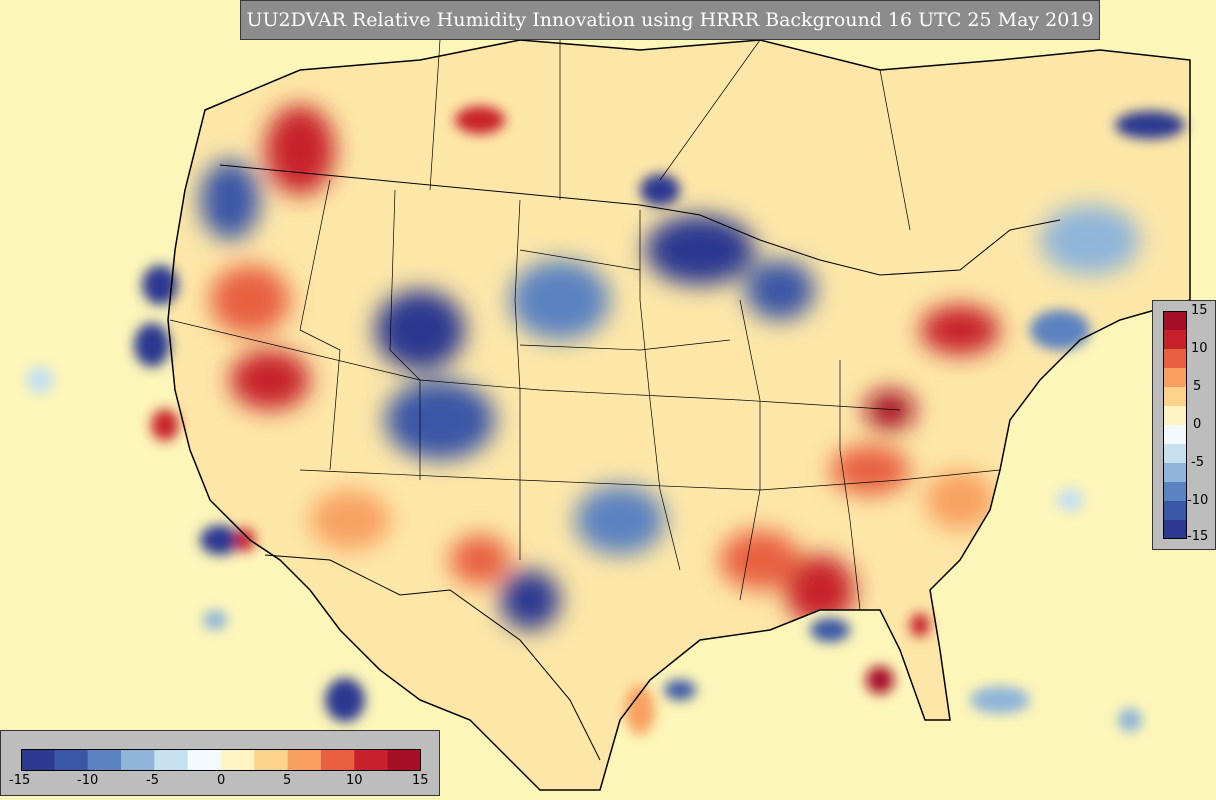 Image resolution: width=1216 pixels, height=800 pixels. I want to click on colorbar-horizontal-ramp, so click(221, 760).